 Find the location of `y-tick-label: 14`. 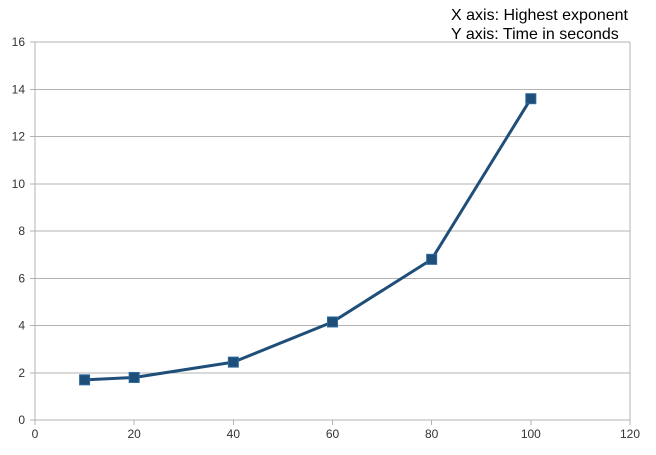

y-tick-label: 14 is located at coordinates (19, 89).